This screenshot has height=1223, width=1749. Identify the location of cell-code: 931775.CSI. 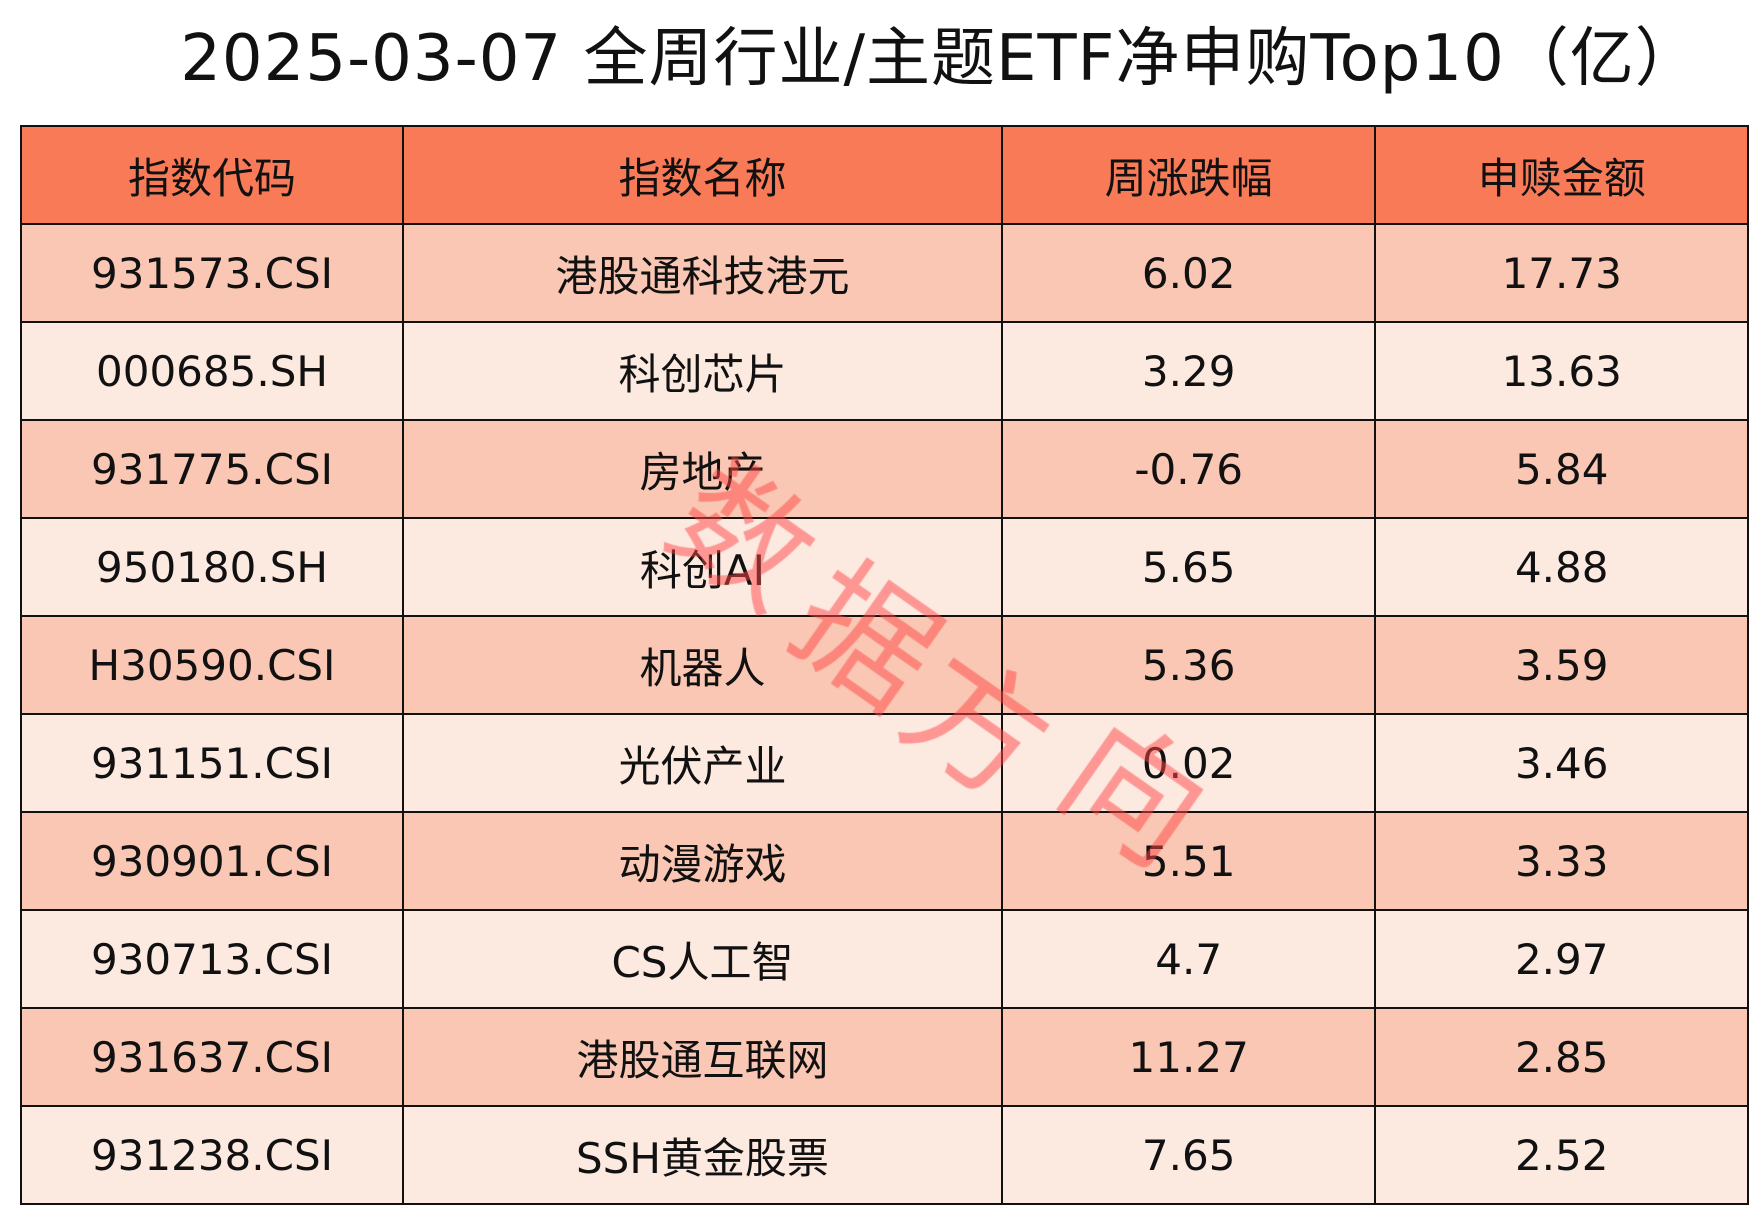
(212, 469).